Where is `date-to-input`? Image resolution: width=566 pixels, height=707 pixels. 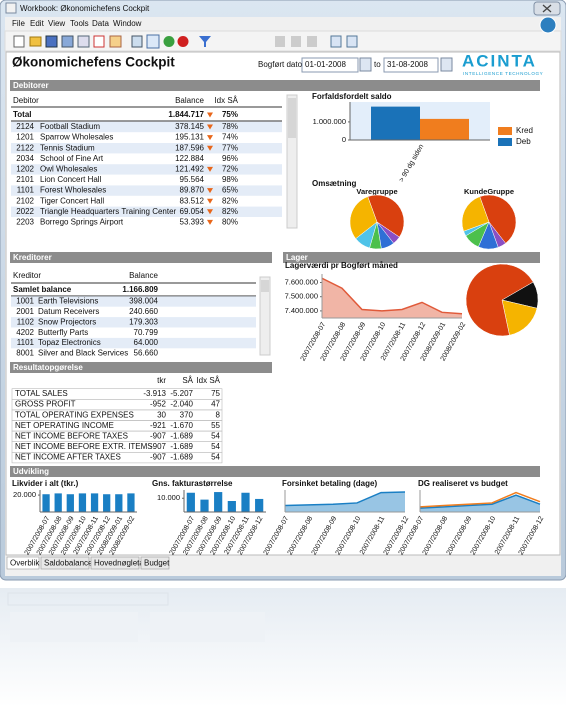
date-to-input is located at coordinates (411, 65).